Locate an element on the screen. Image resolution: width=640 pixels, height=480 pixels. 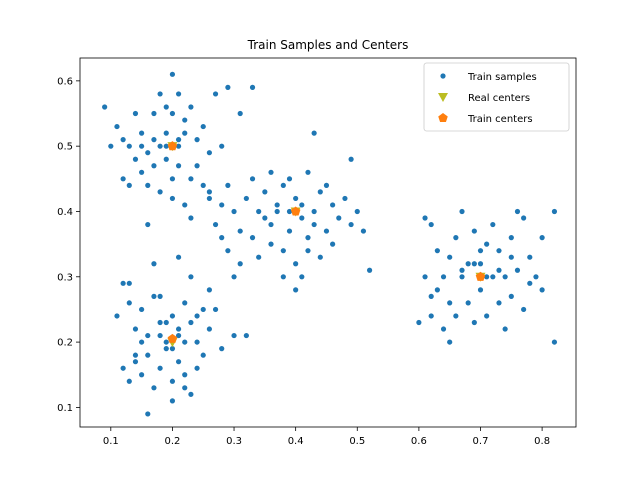
legend-label: Train samples is located at coordinates (502, 77).